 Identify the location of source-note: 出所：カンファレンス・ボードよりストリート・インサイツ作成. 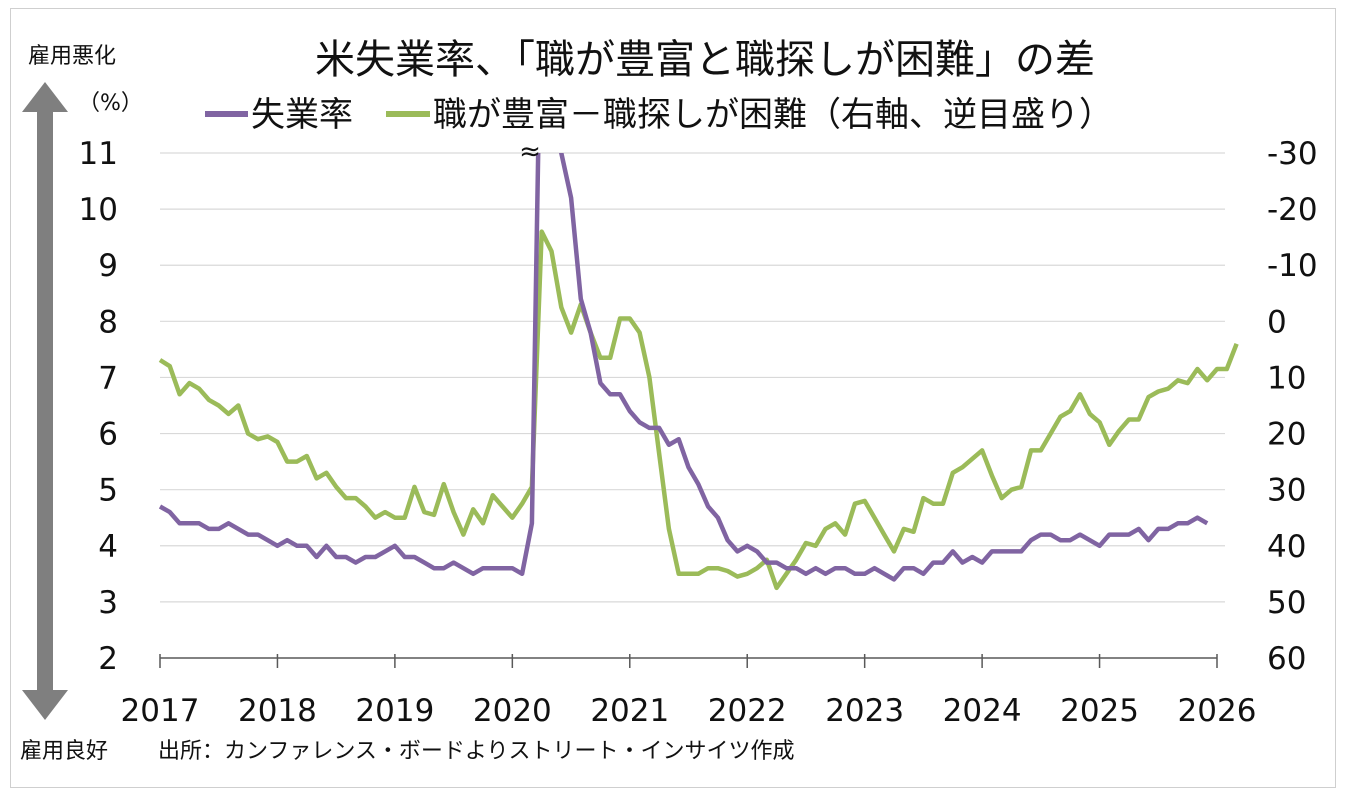
(476, 751).